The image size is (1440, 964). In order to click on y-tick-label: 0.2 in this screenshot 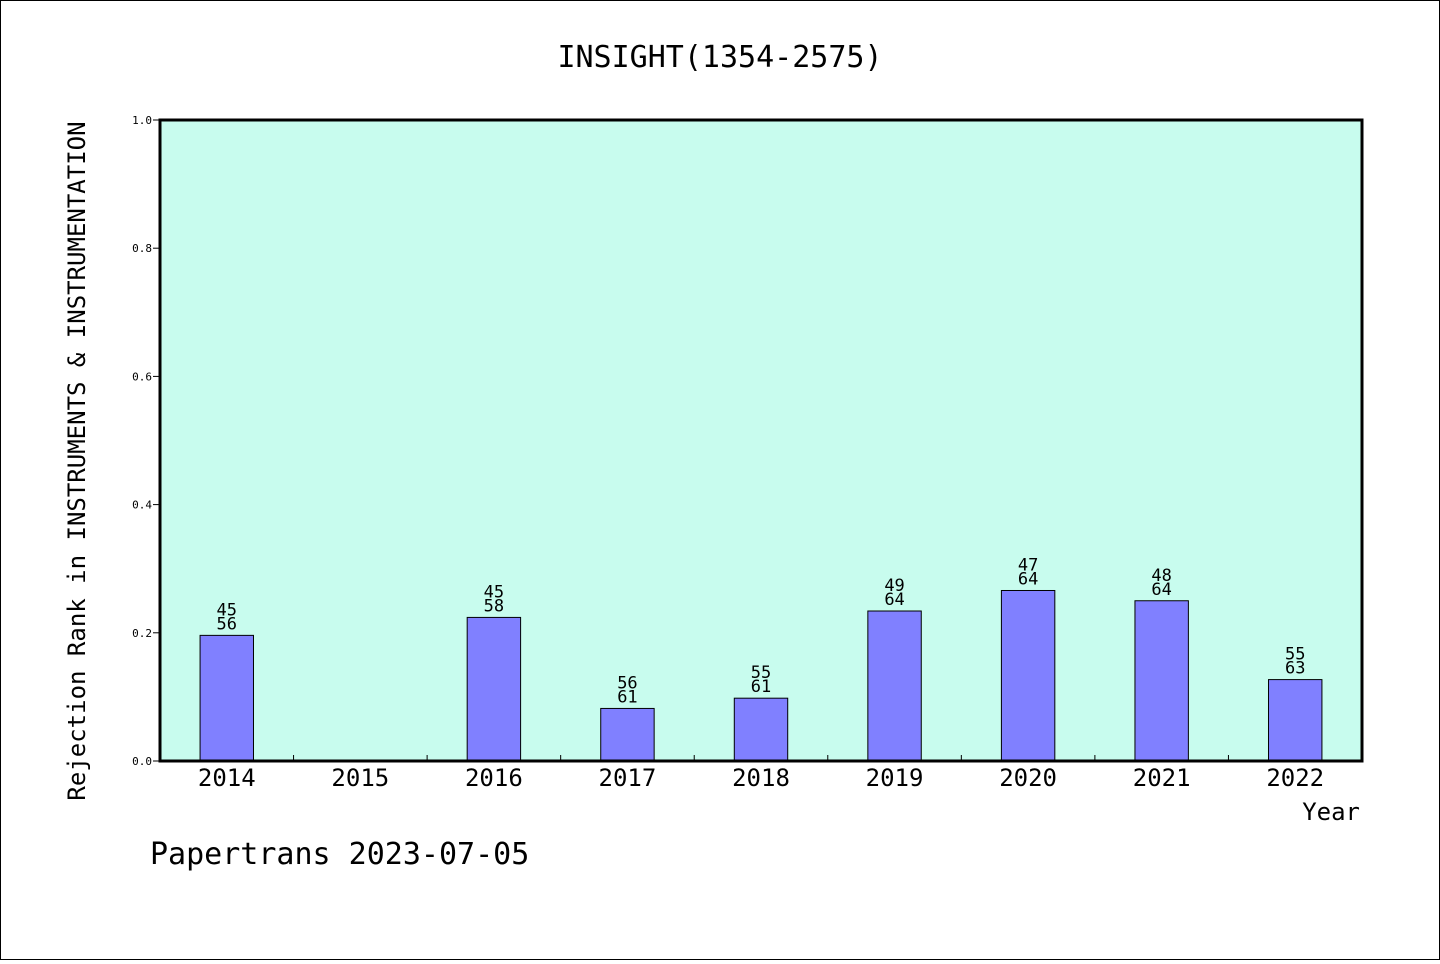, I will do `click(142, 633)`.